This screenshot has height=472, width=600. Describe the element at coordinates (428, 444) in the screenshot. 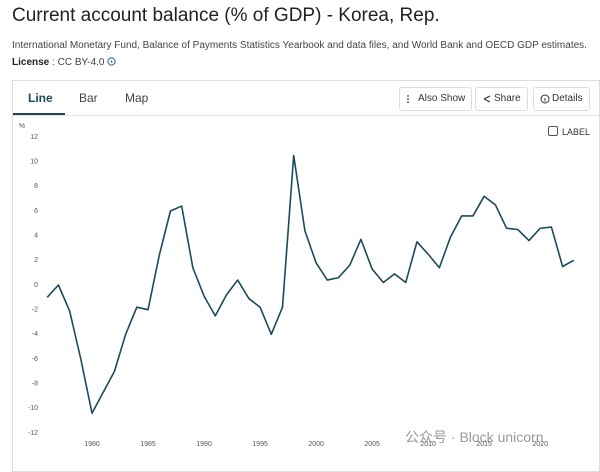

I see `x-tick-label: 2010` at that location.